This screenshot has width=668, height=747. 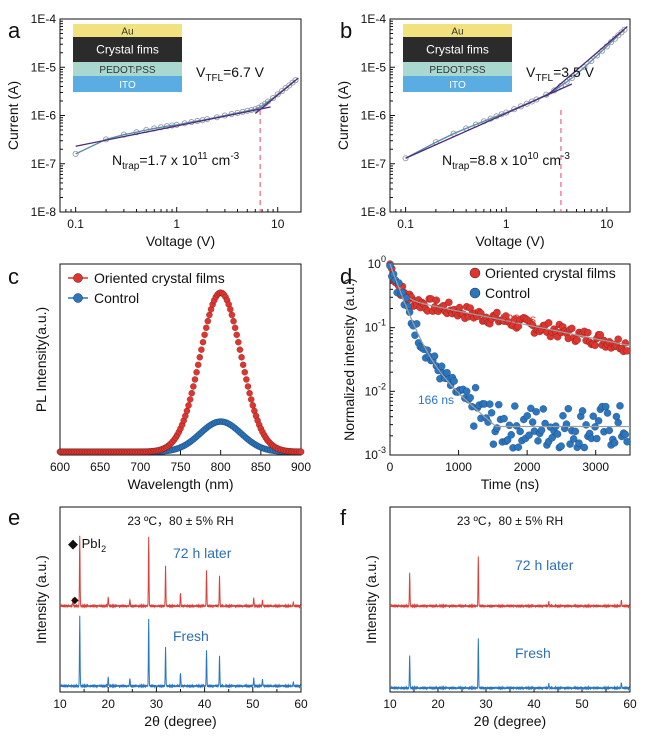 I want to click on fit-line-b, so click(x=489, y=121).